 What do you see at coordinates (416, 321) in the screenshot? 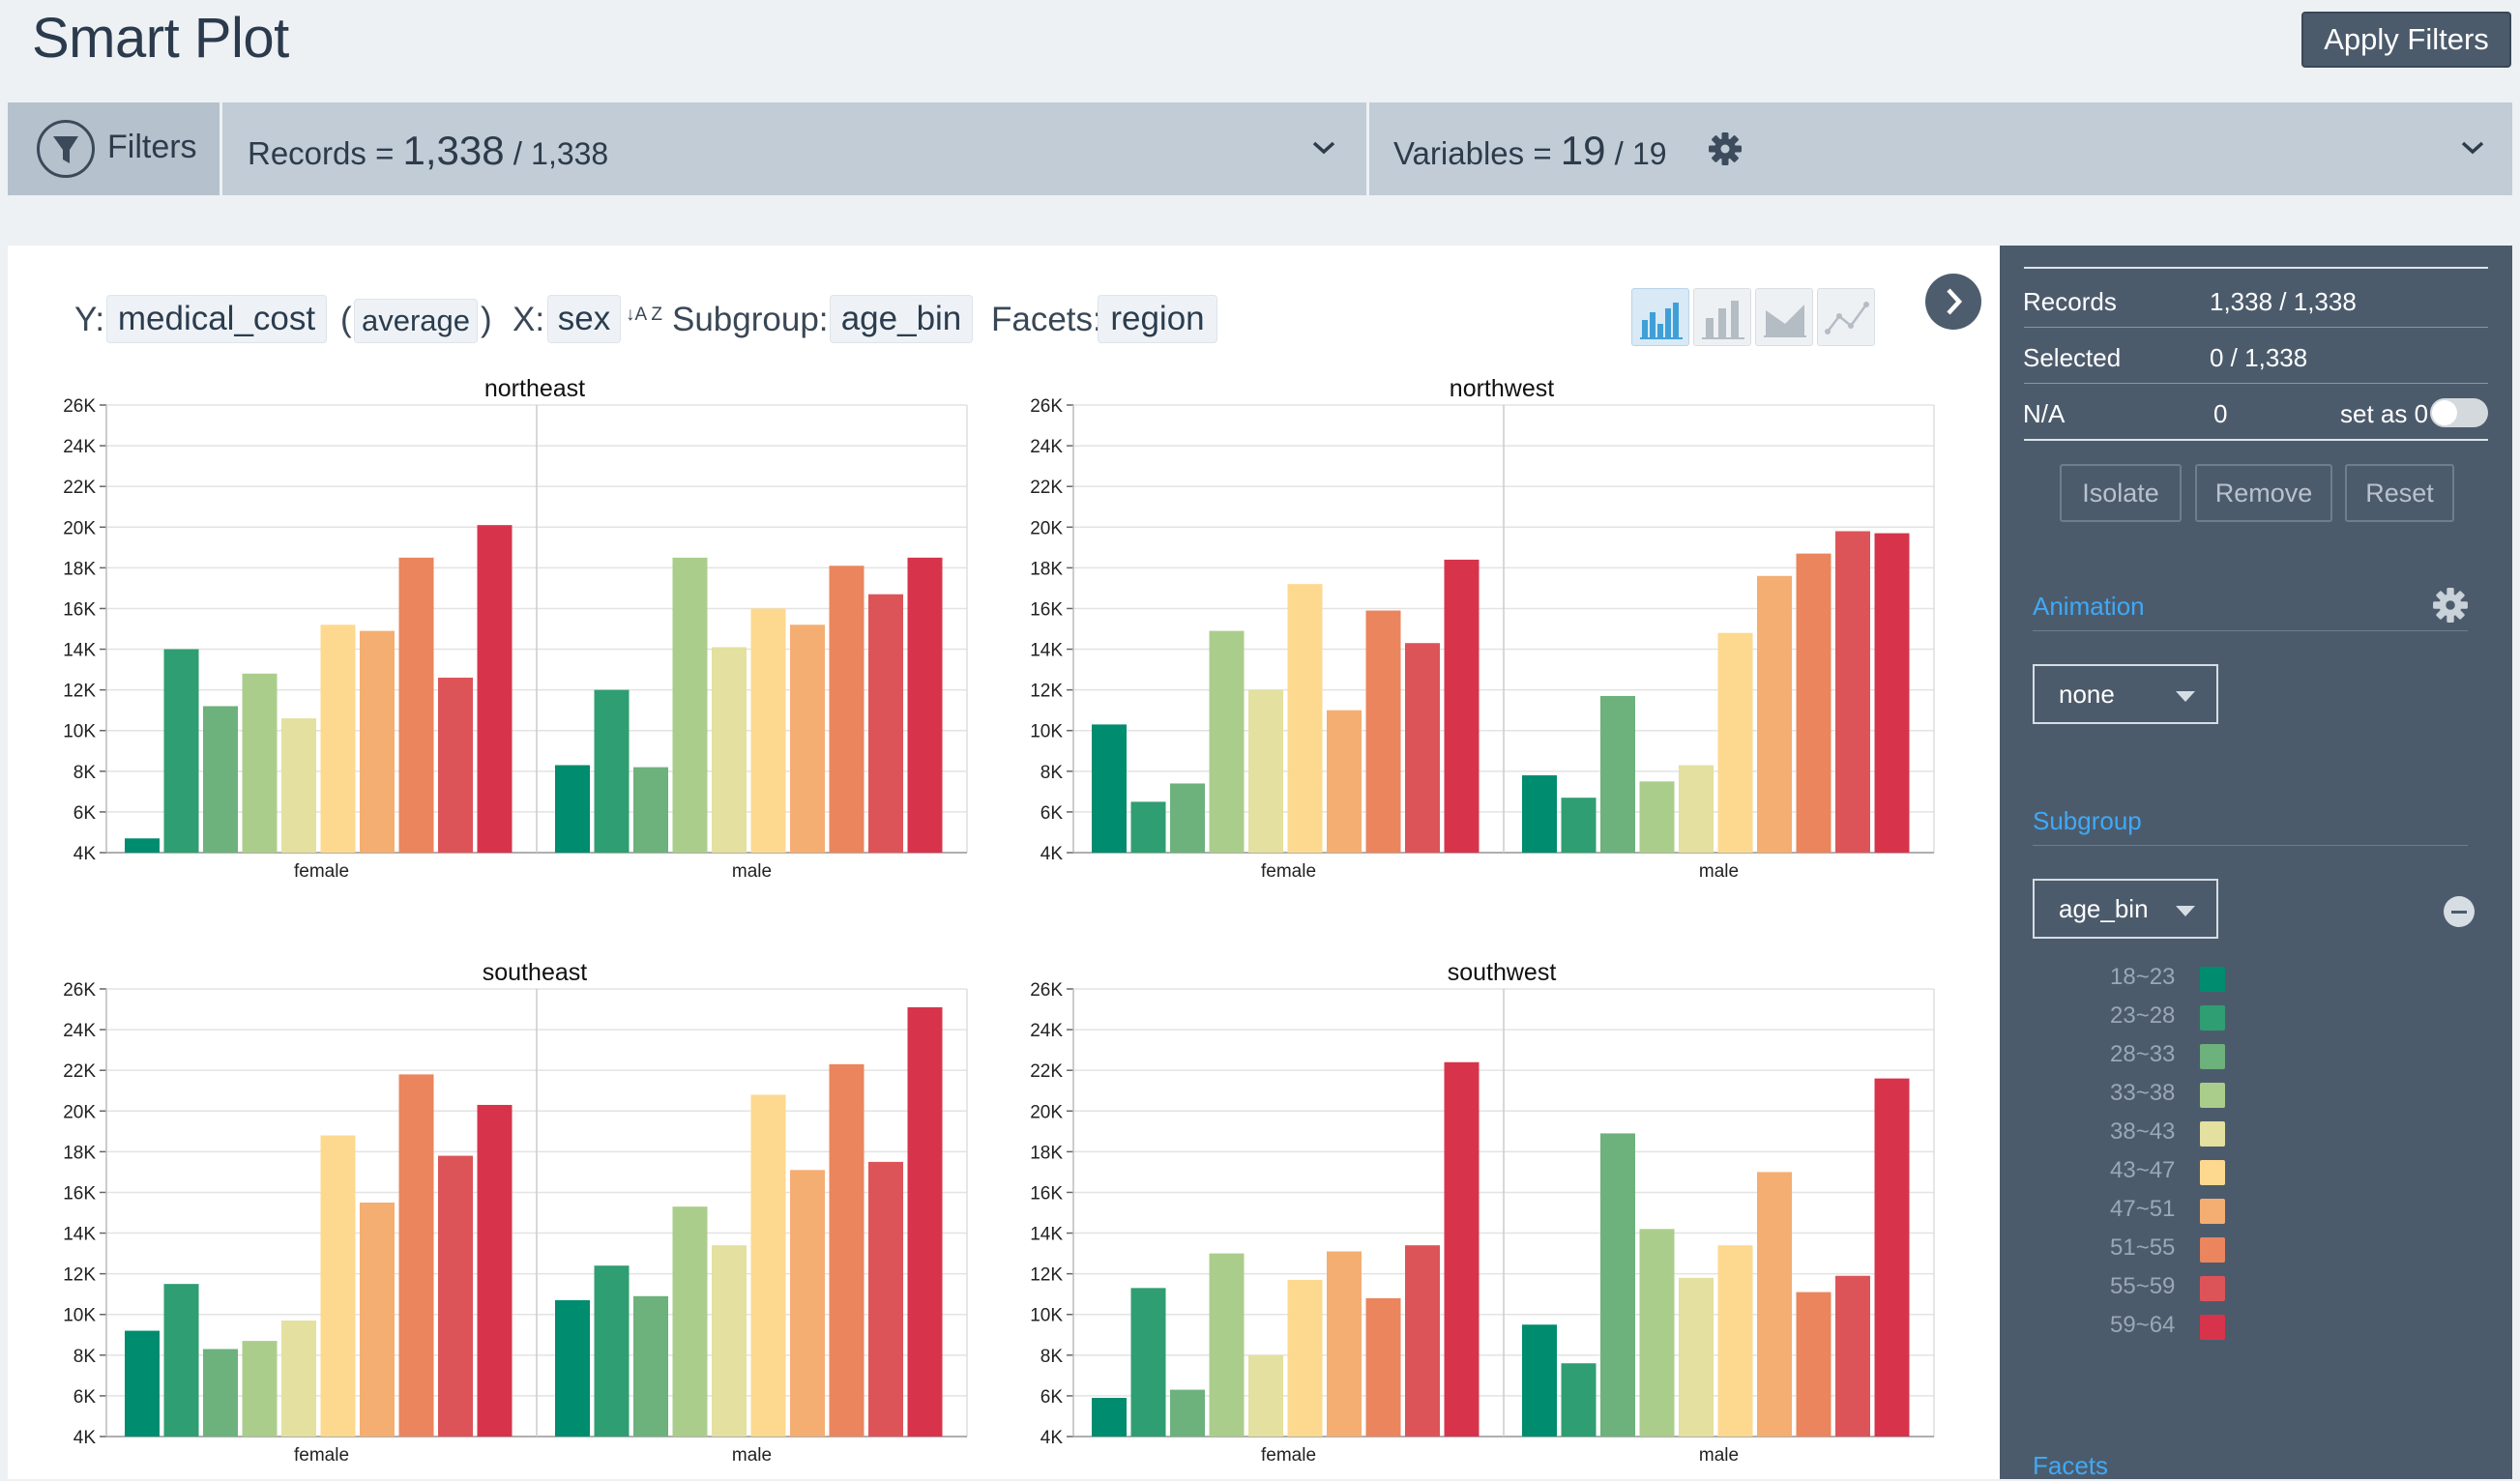
I see `aggregation-chip: average` at bounding box center [416, 321].